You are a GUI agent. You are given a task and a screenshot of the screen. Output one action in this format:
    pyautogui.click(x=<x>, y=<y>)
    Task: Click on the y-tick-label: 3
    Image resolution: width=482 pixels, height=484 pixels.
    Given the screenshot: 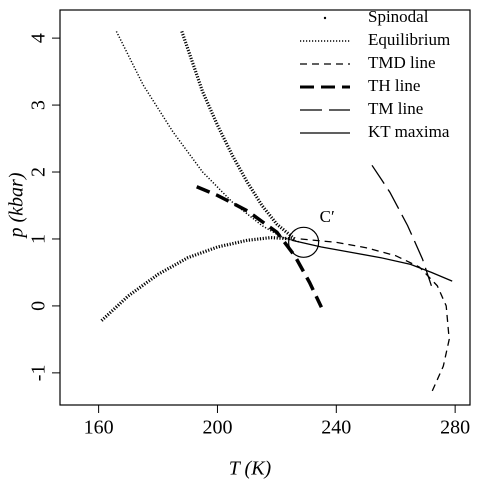 What is the action you would take?
    pyautogui.click(x=39, y=105)
    